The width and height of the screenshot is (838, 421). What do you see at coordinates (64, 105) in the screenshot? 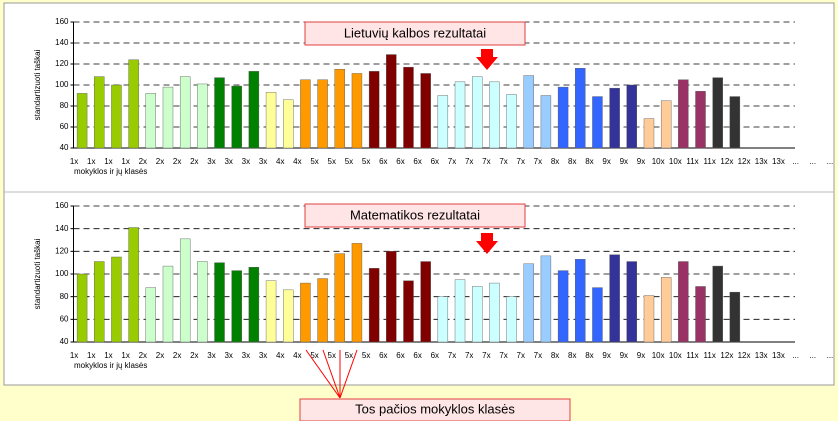
I see `y-tick-label: 80` at bounding box center [64, 105].